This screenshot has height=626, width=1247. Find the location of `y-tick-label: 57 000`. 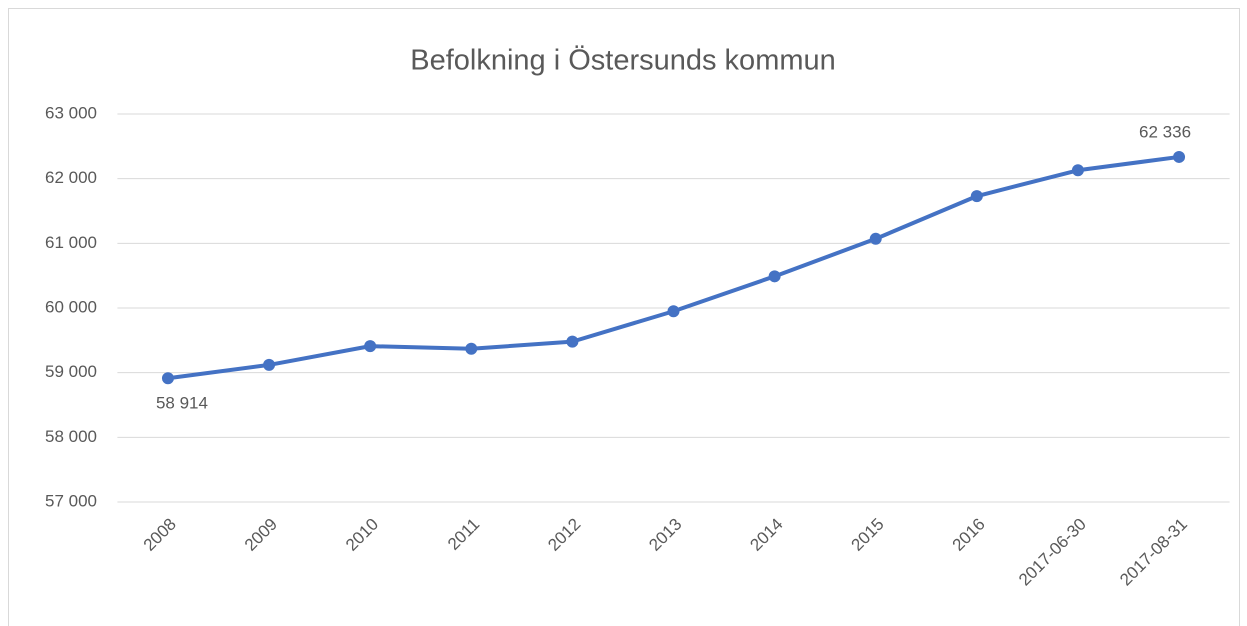

y-tick-label: 57 000 is located at coordinates (71, 500).